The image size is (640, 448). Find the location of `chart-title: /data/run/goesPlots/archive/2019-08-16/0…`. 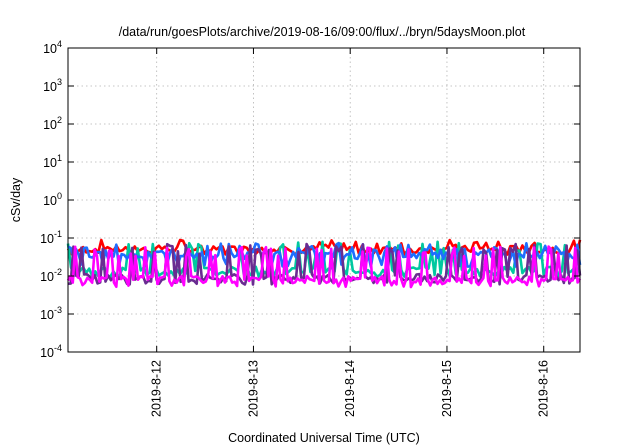

chart-title: /data/run/goesPlots/archive/2019-08-16/0… is located at coordinates (322, 32).